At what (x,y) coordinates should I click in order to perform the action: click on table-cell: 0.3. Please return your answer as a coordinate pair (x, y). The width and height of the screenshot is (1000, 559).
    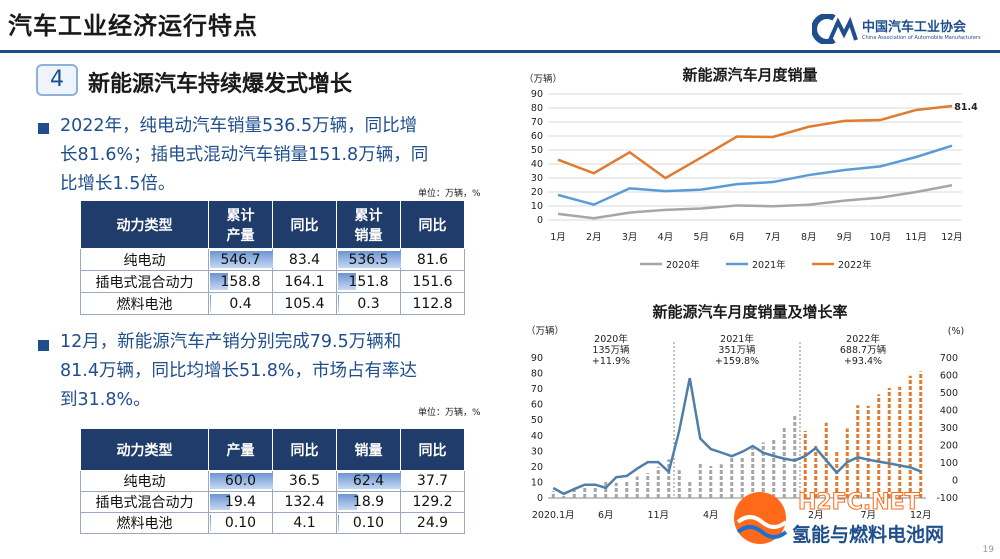
    Looking at the image, I should click on (368, 303).